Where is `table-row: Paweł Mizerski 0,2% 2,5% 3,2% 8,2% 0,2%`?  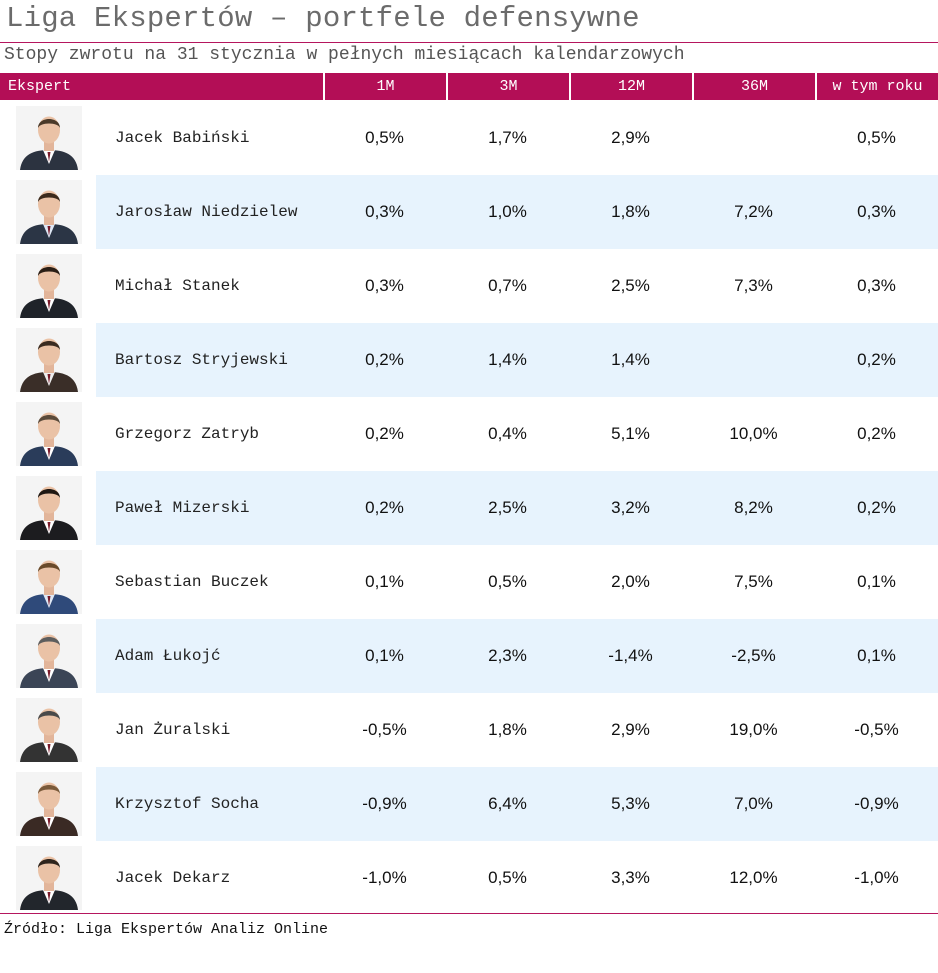
table-row: Paweł Mizerski 0,2% 2,5% 3,2% 8,2% 0,2% is located at coordinates (469, 508).